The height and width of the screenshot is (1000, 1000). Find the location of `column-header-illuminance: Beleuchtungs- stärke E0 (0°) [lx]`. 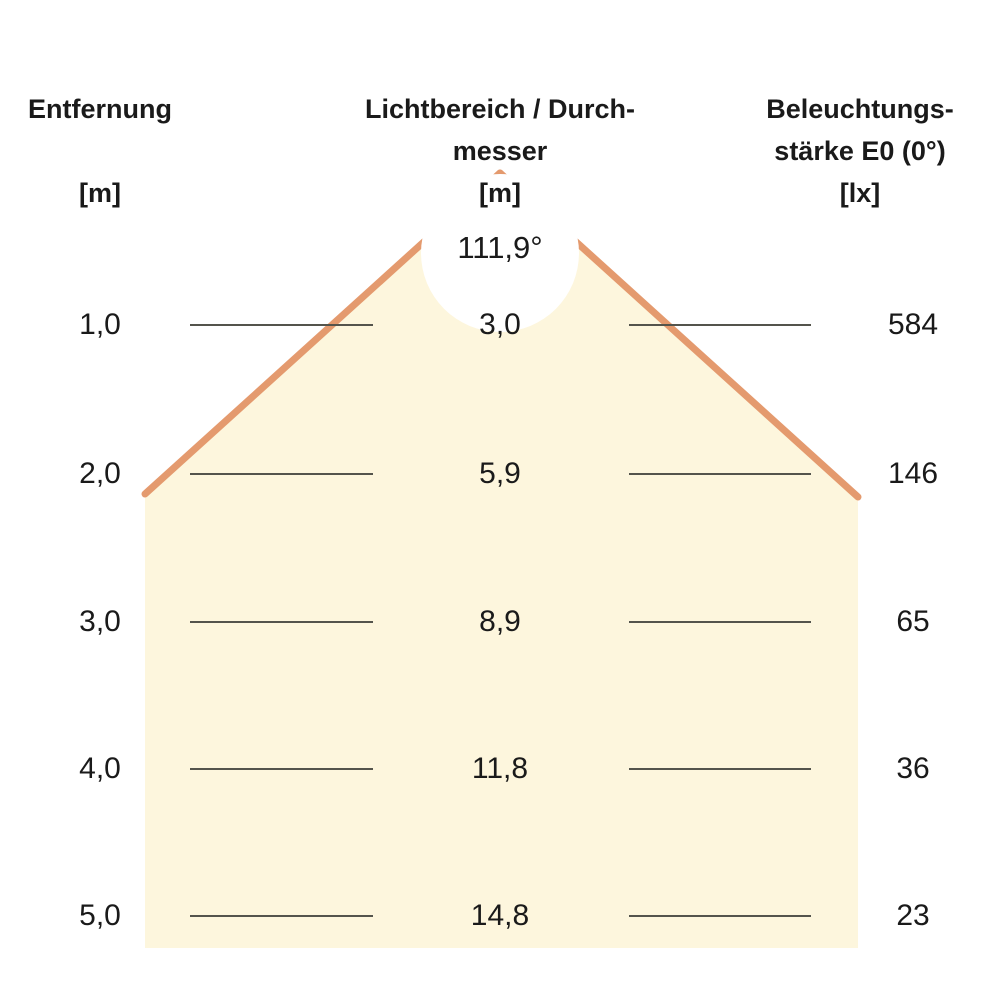

column-header-illuminance: Beleuchtungs- stärke E0 (0°) [lx] is located at coordinates (860, 151).